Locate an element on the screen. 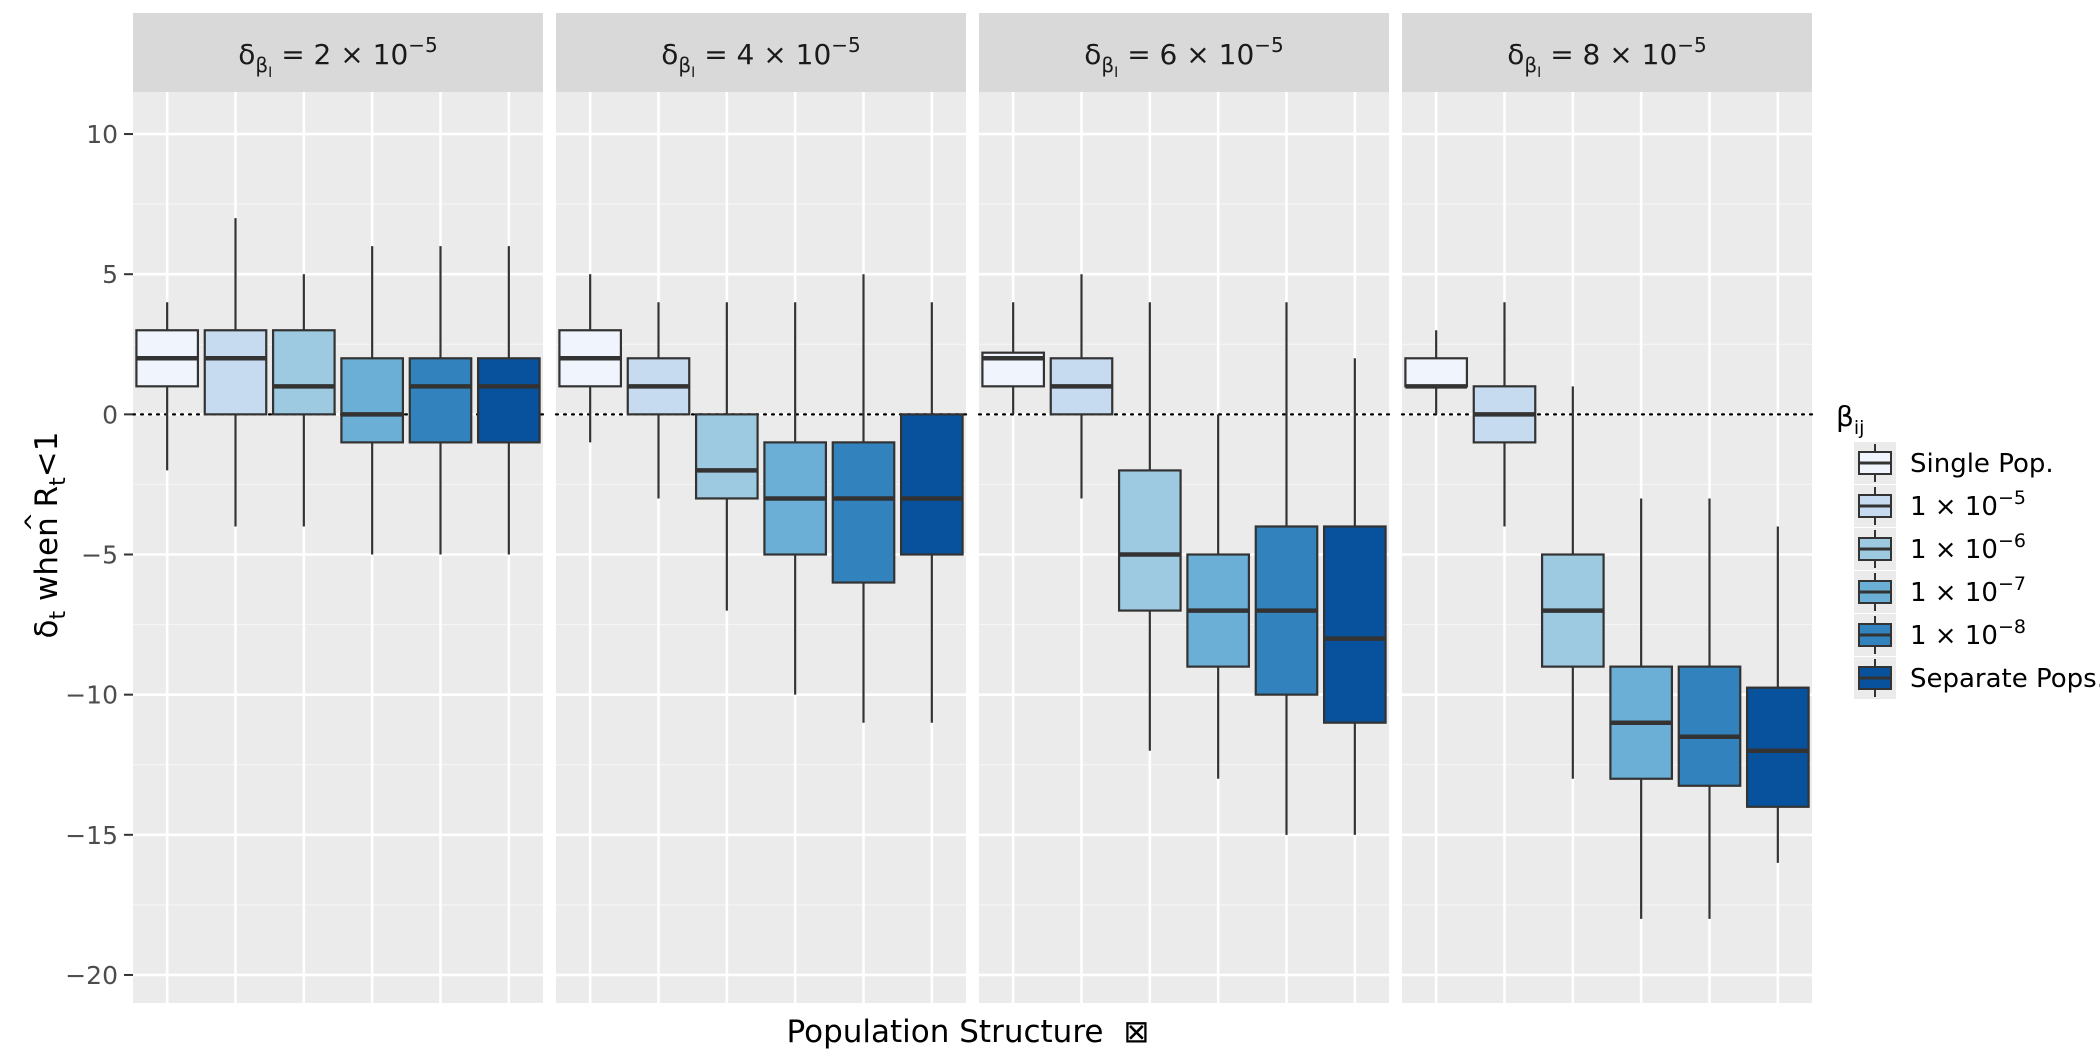  y-tick-label: 10 is located at coordinates (102, 134).